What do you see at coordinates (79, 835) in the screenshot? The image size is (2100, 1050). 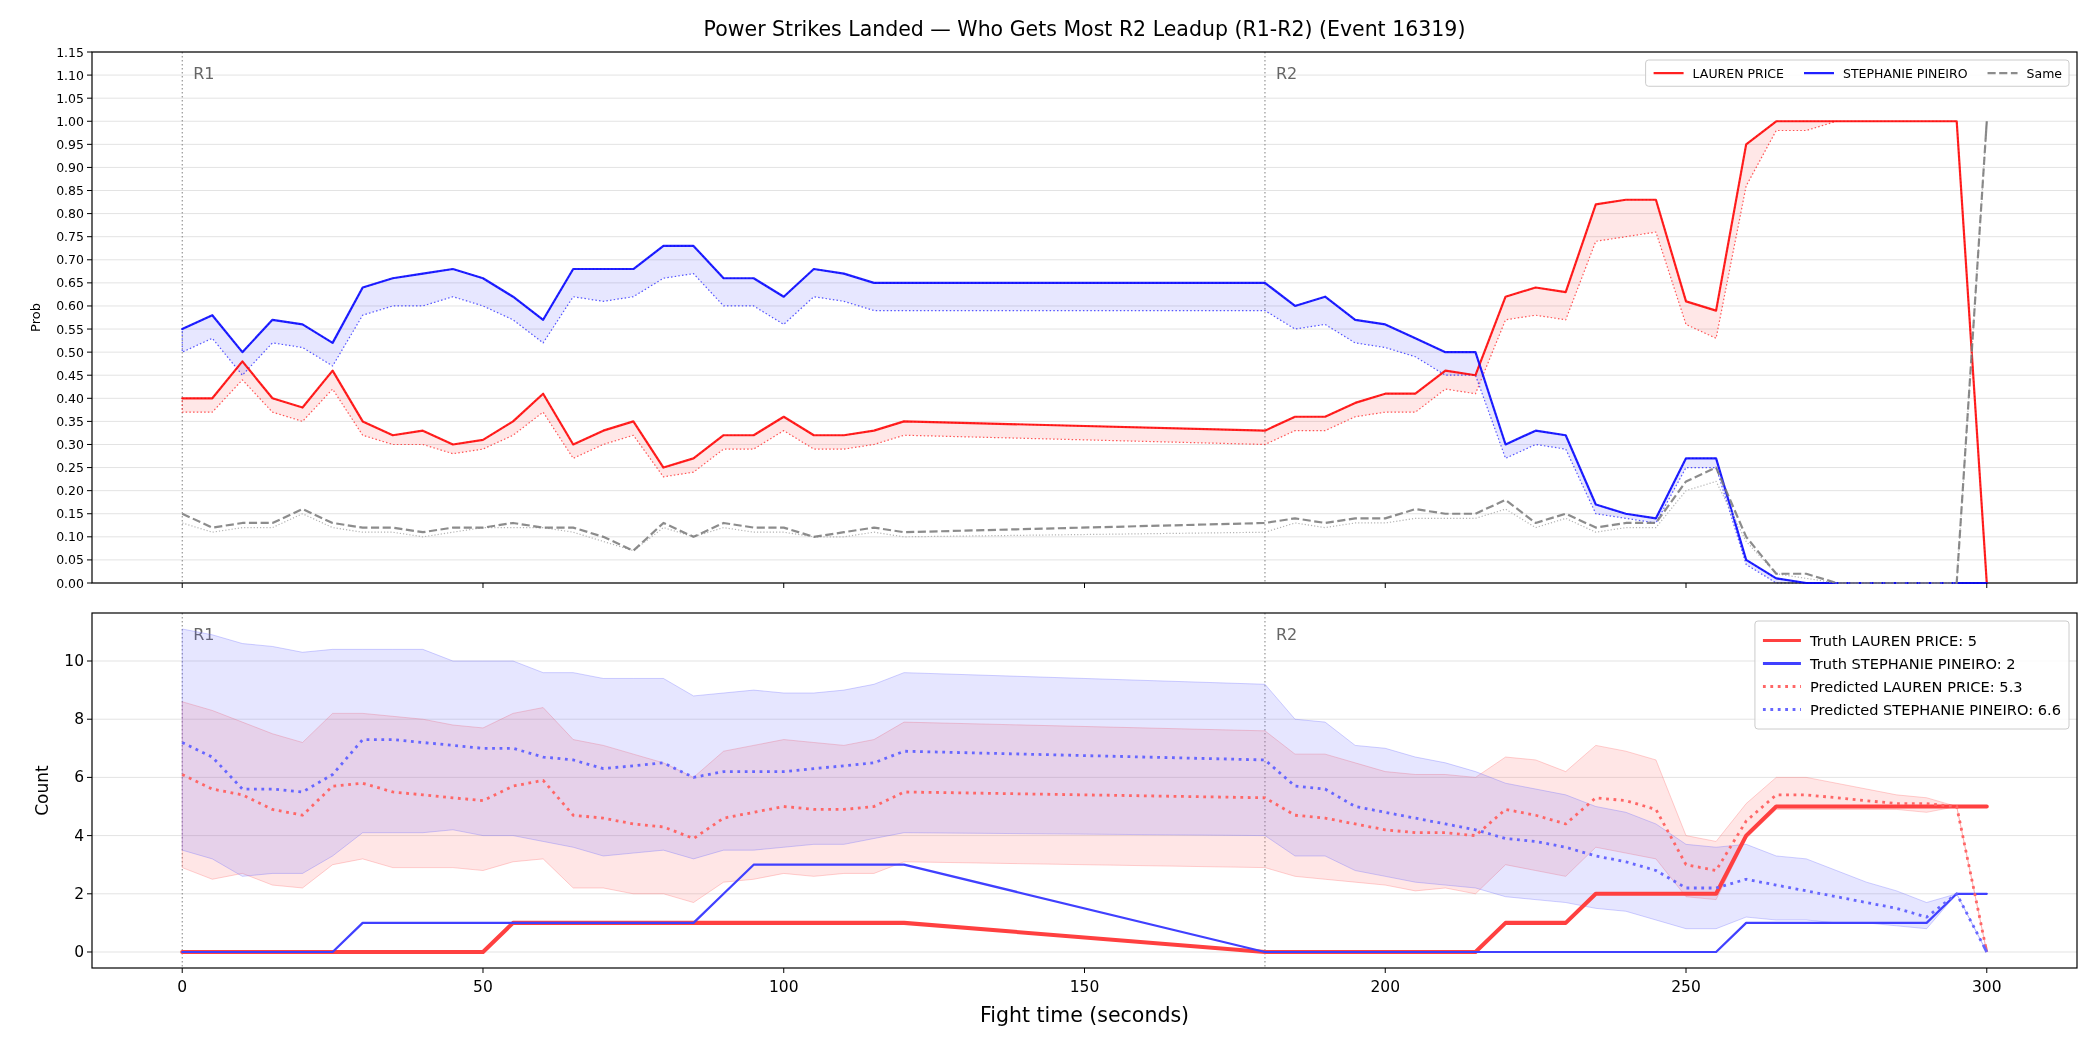 I see `y-tick-label: 4` at bounding box center [79, 835].